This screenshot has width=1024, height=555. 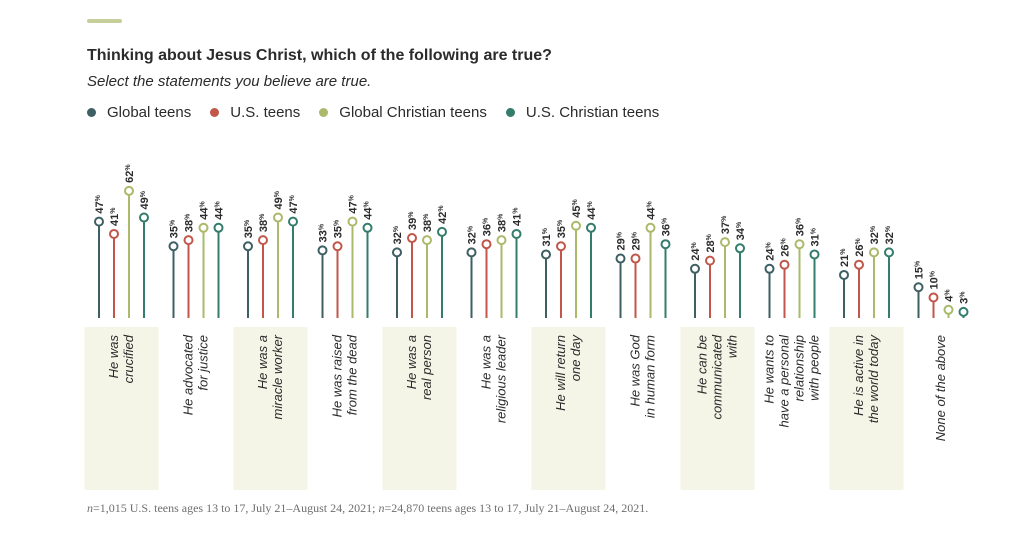 I want to click on data-label: 35%, so click(x=339, y=228).